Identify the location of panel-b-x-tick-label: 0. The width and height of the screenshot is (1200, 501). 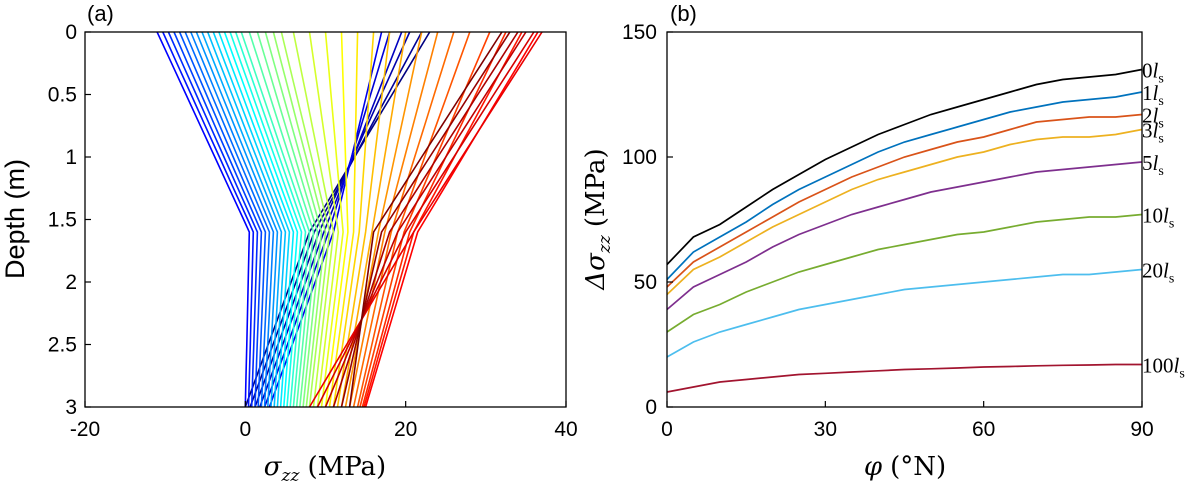
(667, 429).